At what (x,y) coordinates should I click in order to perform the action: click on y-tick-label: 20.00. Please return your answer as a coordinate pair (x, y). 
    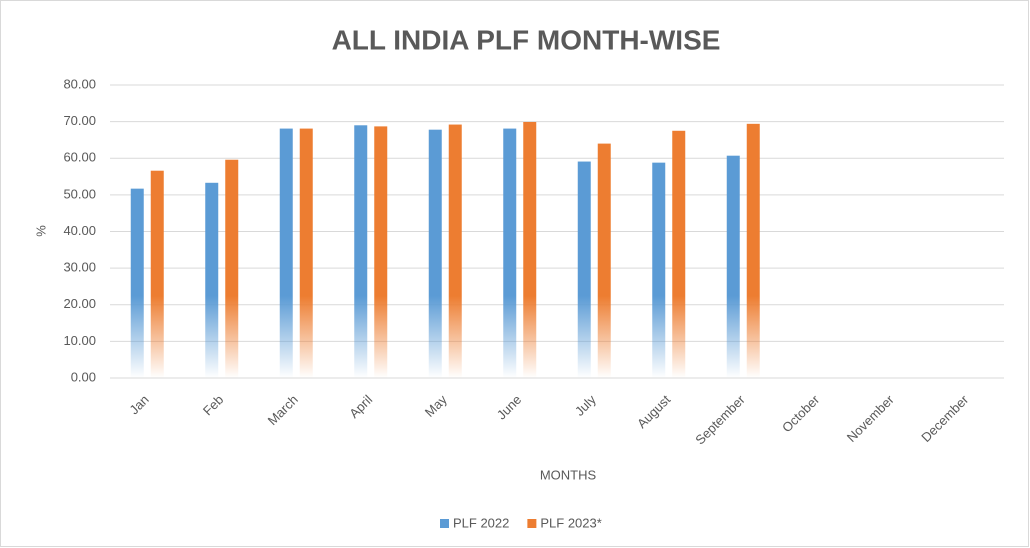
    Looking at the image, I should click on (79, 303).